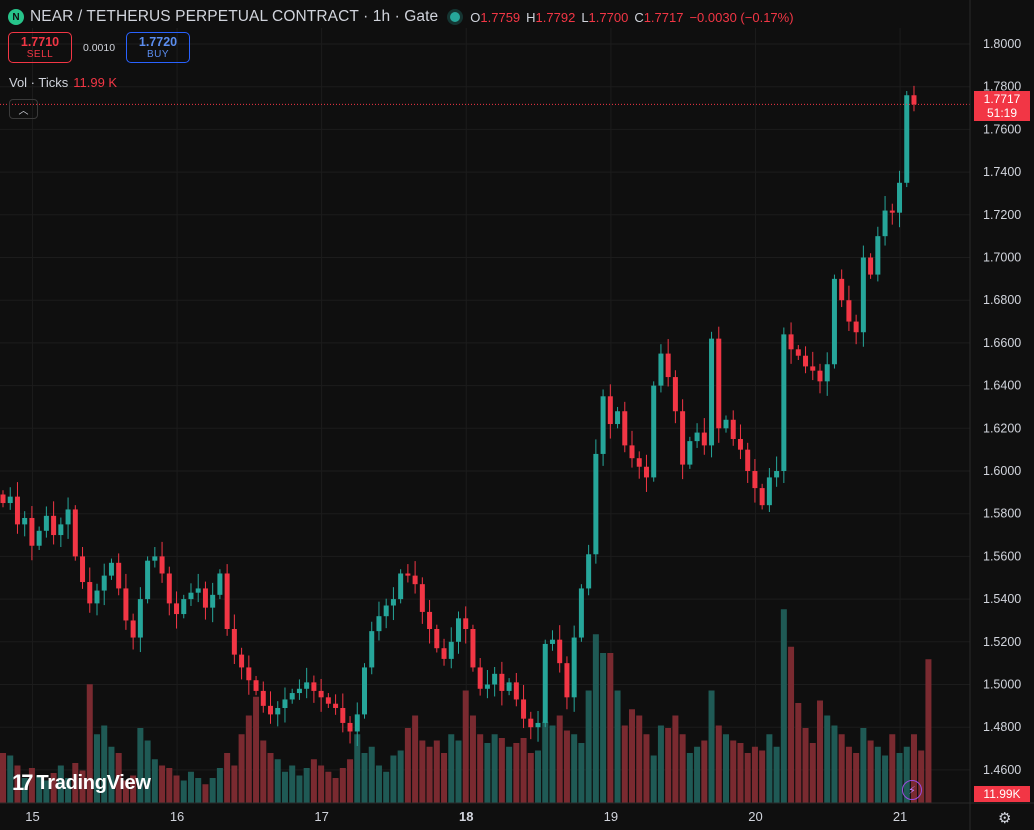  I want to click on price-tick-label: 1.6600, so click(1002, 343).